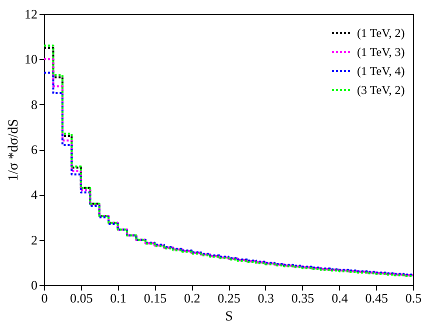 This screenshot has height=327, width=436. I want to click on x-tick-label: 0.15, so click(155, 298).